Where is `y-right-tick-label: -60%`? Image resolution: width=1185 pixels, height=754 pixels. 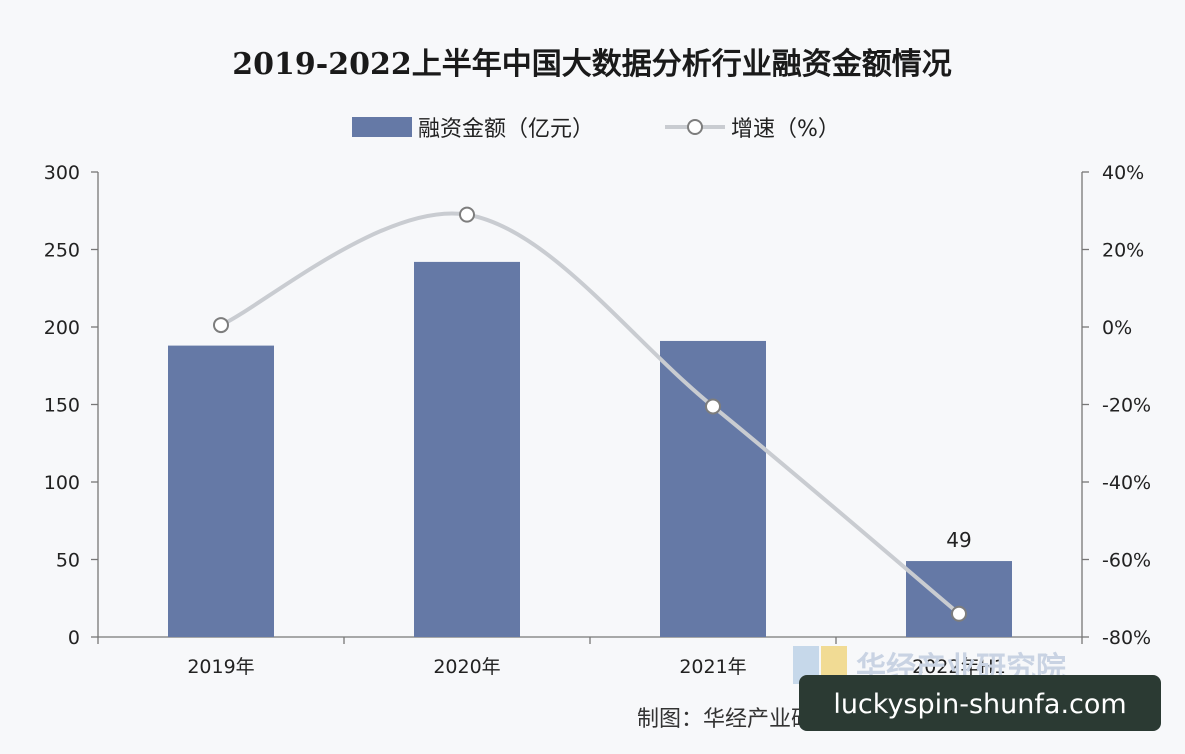 y-right-tick-label: -60% is located at coordinates (1126, 561).